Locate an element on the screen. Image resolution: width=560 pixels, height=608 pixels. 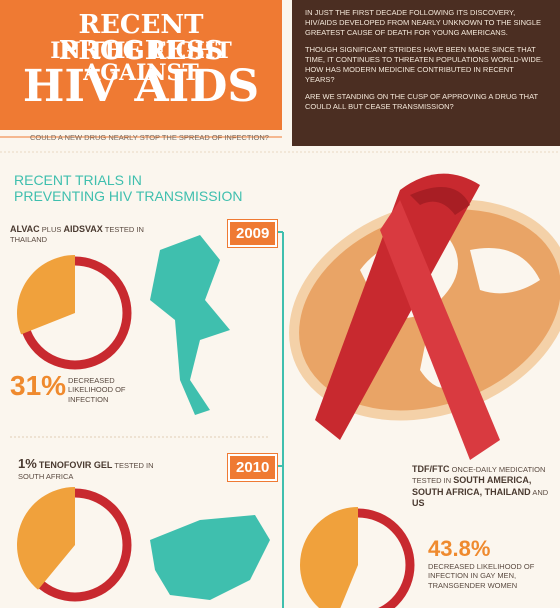
title: RECENT PROGRESS is located at coordinates (141, 38).